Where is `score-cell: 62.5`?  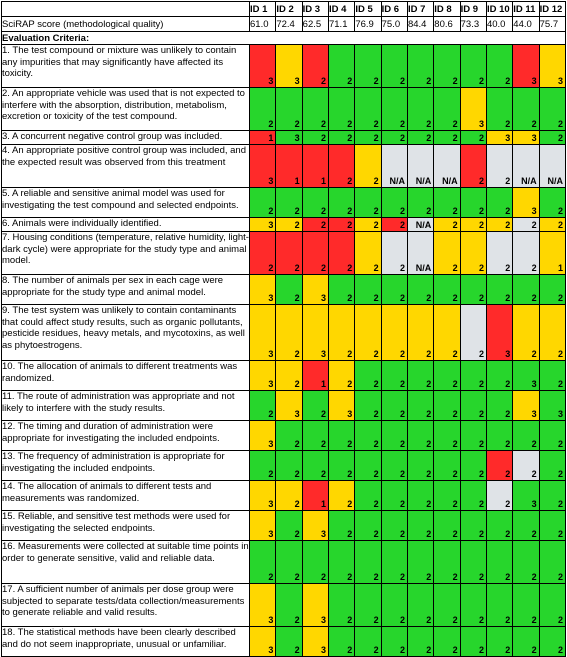
score-cell: 62.5 is located at coordinates (315, 24).